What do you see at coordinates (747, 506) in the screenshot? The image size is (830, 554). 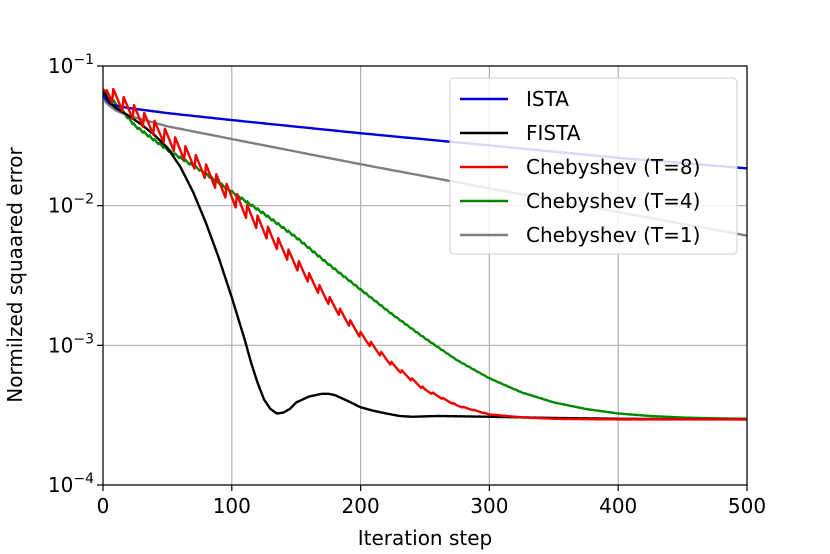 I see `x-tick-label: 500` at bounding box center [747, 506].